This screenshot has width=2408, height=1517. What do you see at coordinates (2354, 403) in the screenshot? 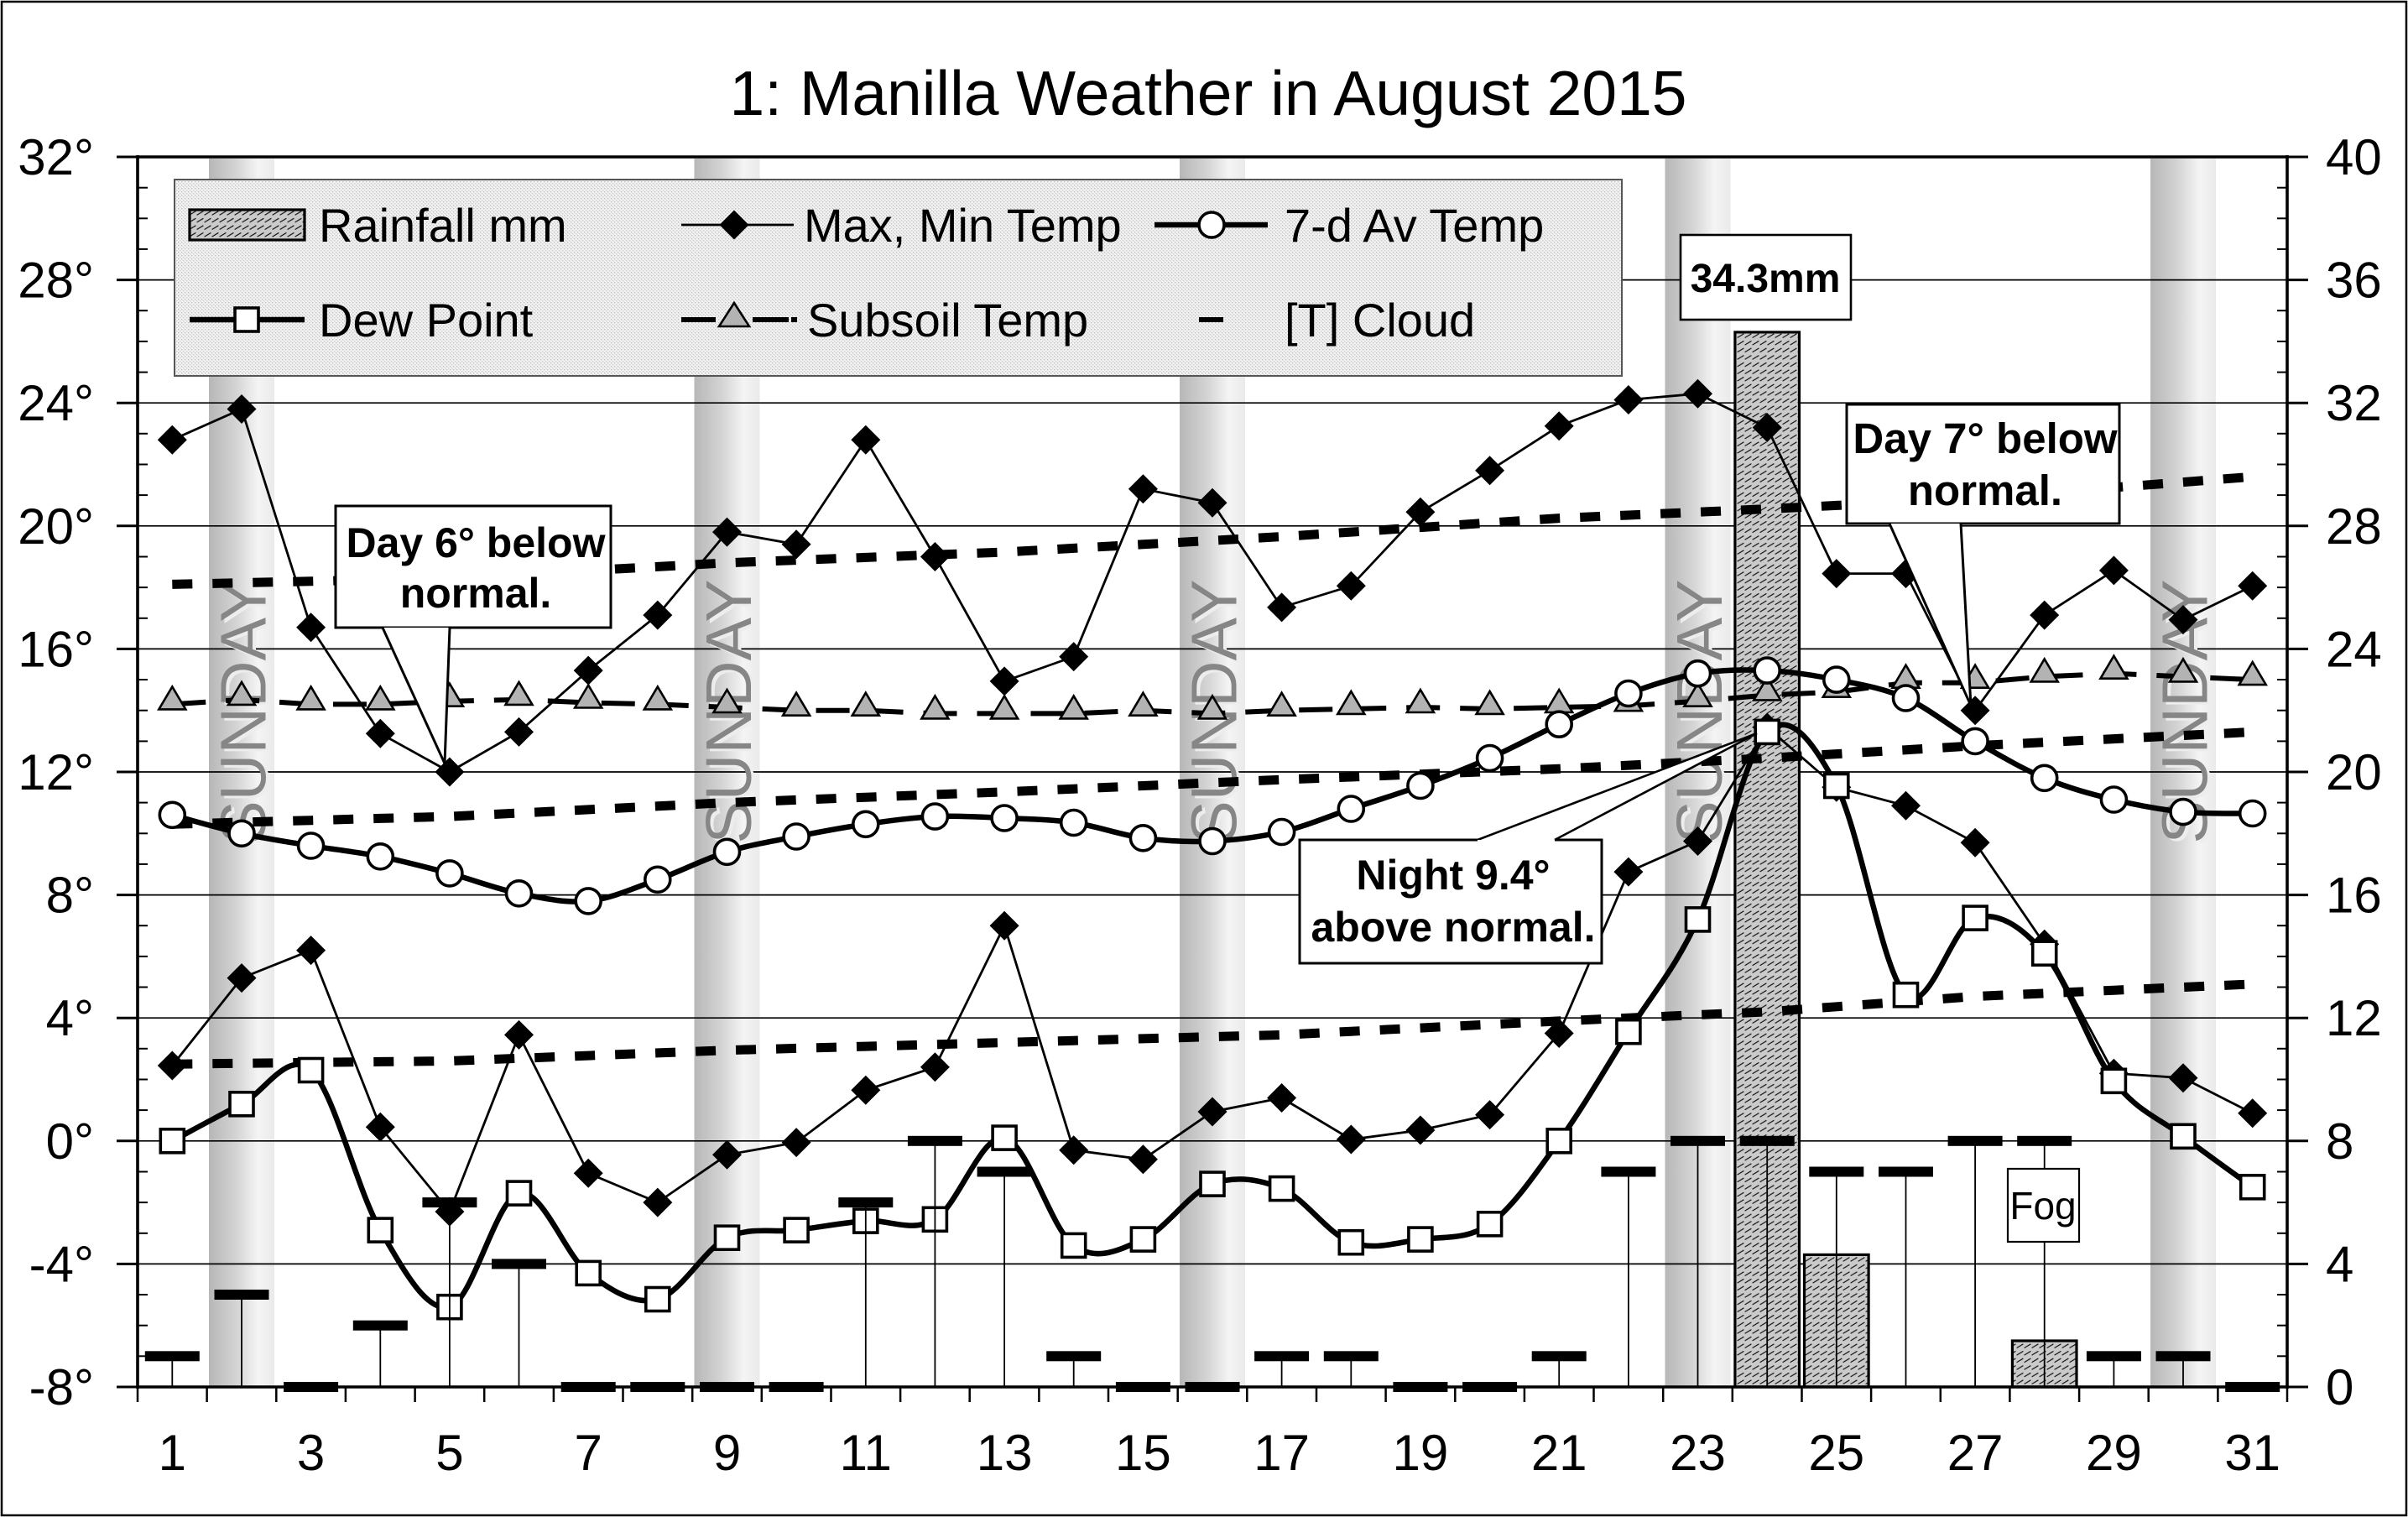
I see `svg-text: 32` at bounding box center [2354, 403].